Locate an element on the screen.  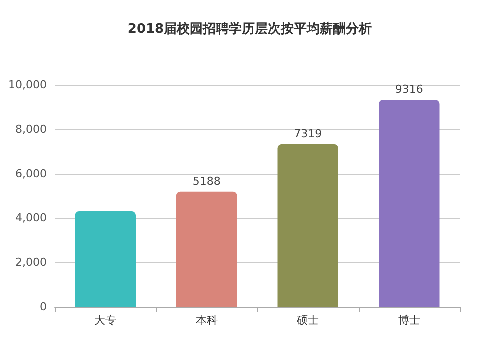
y-tick-label: 6,000 is located at coordinates (31, 173).